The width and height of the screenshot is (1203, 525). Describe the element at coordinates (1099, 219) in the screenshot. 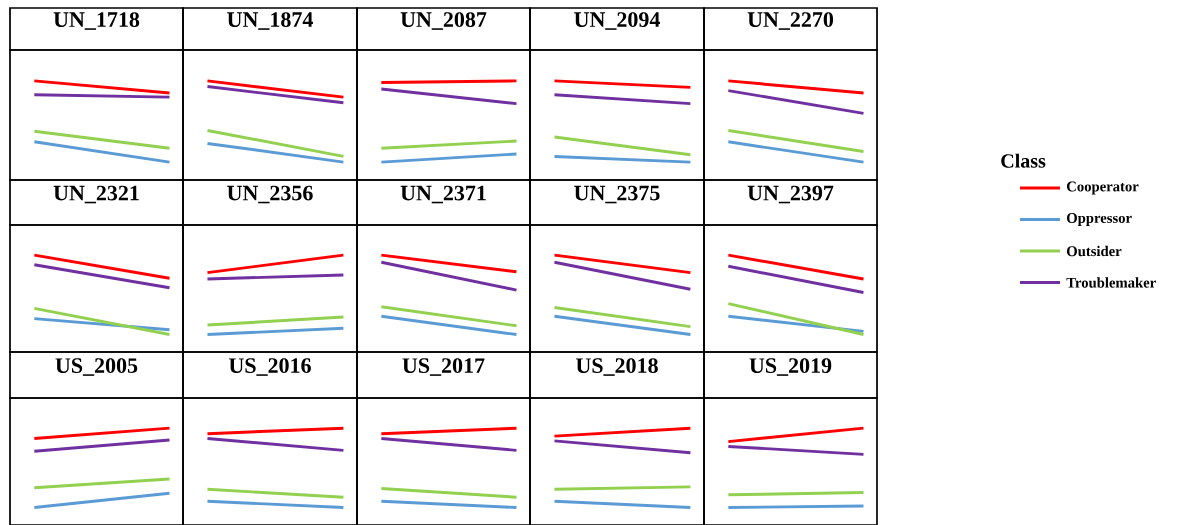

I see `legend-label: Oppressor` at that location.